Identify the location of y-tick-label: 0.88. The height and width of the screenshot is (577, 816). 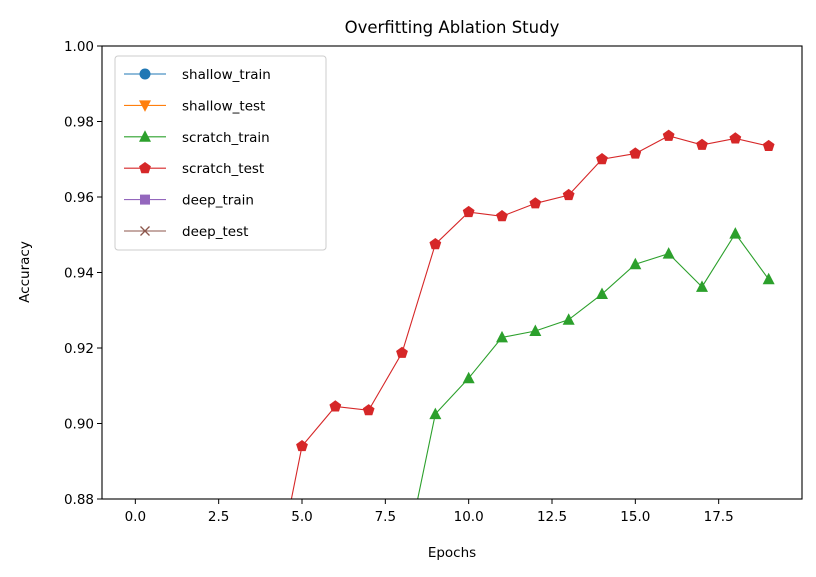
(79, 500).